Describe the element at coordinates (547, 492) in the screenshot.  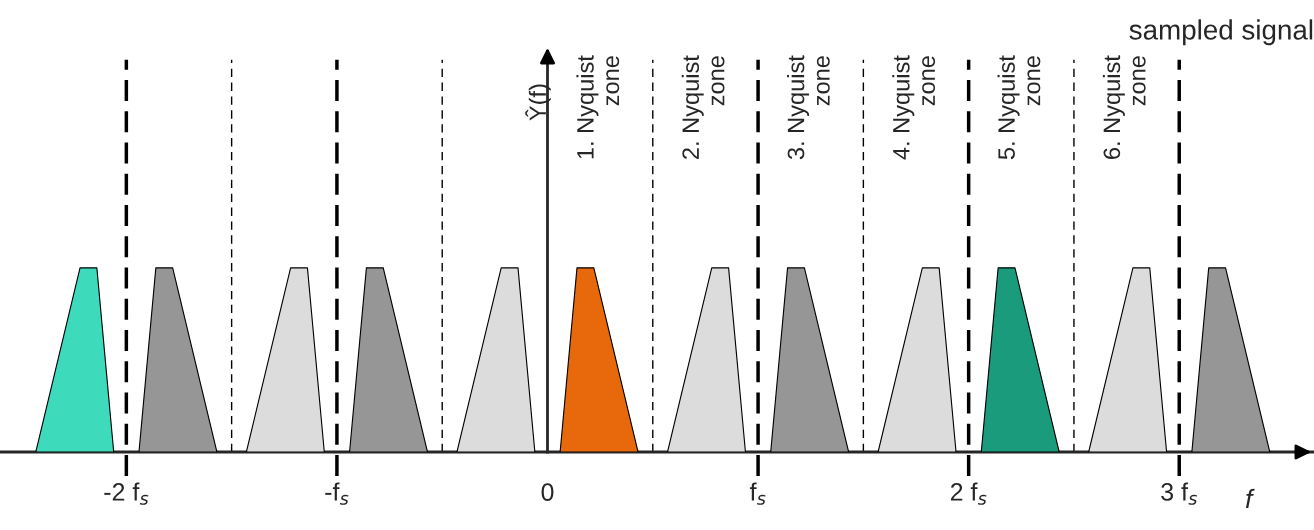
I see `x-tick-label: 0` at that location.